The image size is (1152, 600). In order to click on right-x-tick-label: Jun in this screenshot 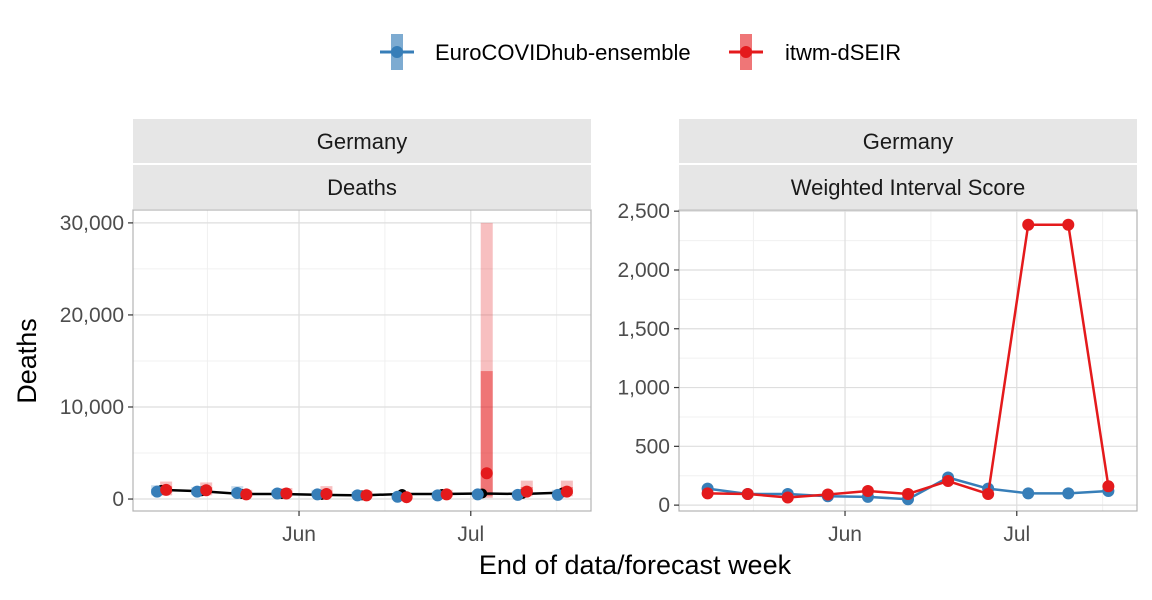, I will do `click(845, 534)`.